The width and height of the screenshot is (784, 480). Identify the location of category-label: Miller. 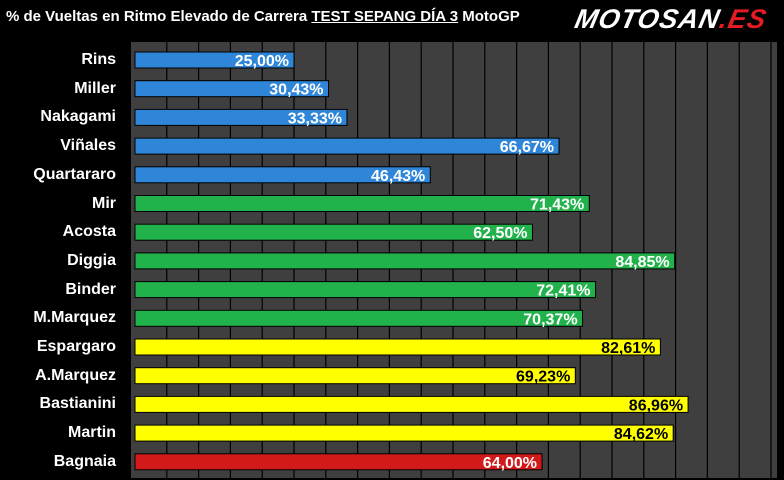
(95, 88).